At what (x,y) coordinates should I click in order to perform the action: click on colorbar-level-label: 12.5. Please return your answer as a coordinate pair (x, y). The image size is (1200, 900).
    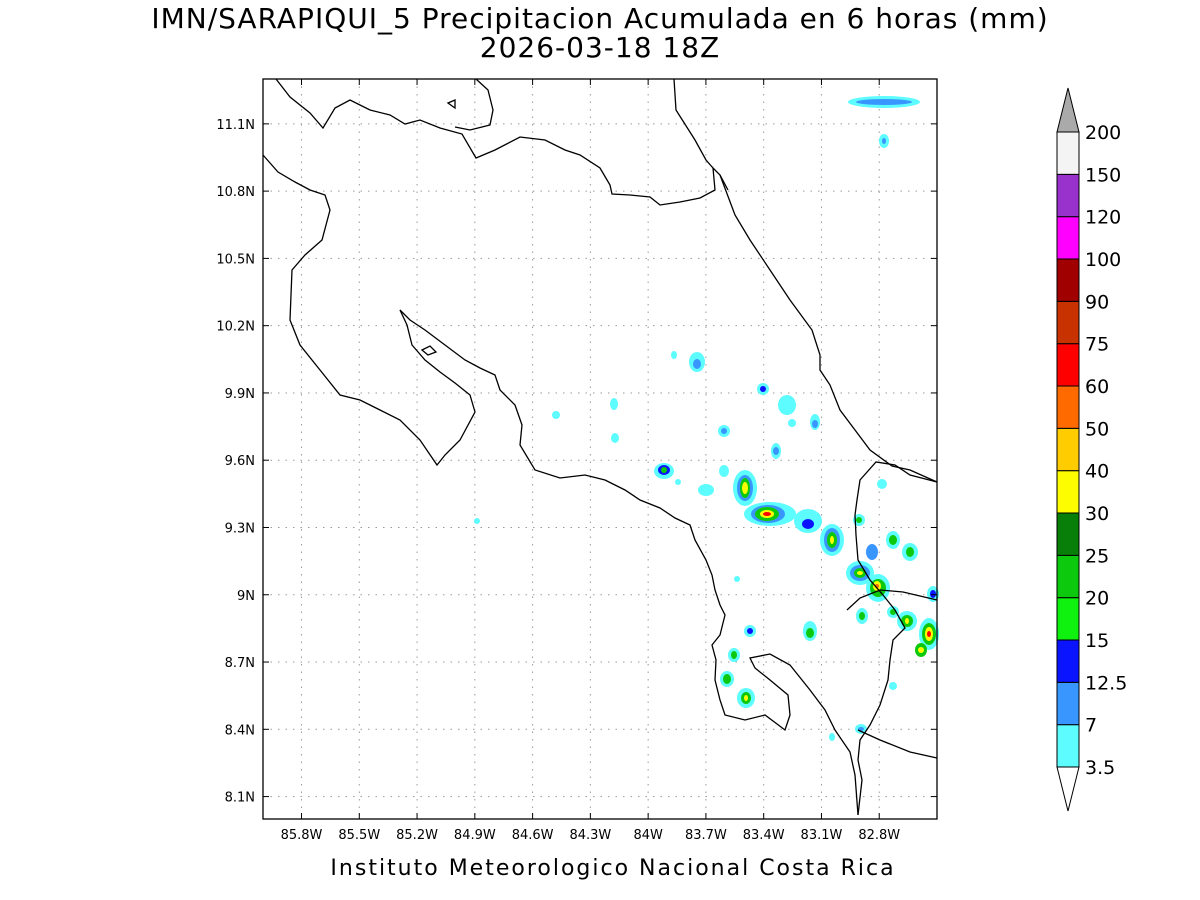
    Looking at the image, I should click on (1106, 683).